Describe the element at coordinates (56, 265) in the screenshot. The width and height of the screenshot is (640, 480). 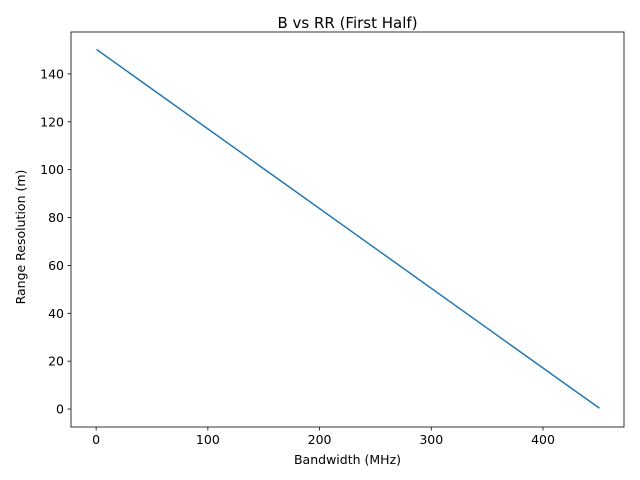
I see `y-tick-label: 60` at that location.